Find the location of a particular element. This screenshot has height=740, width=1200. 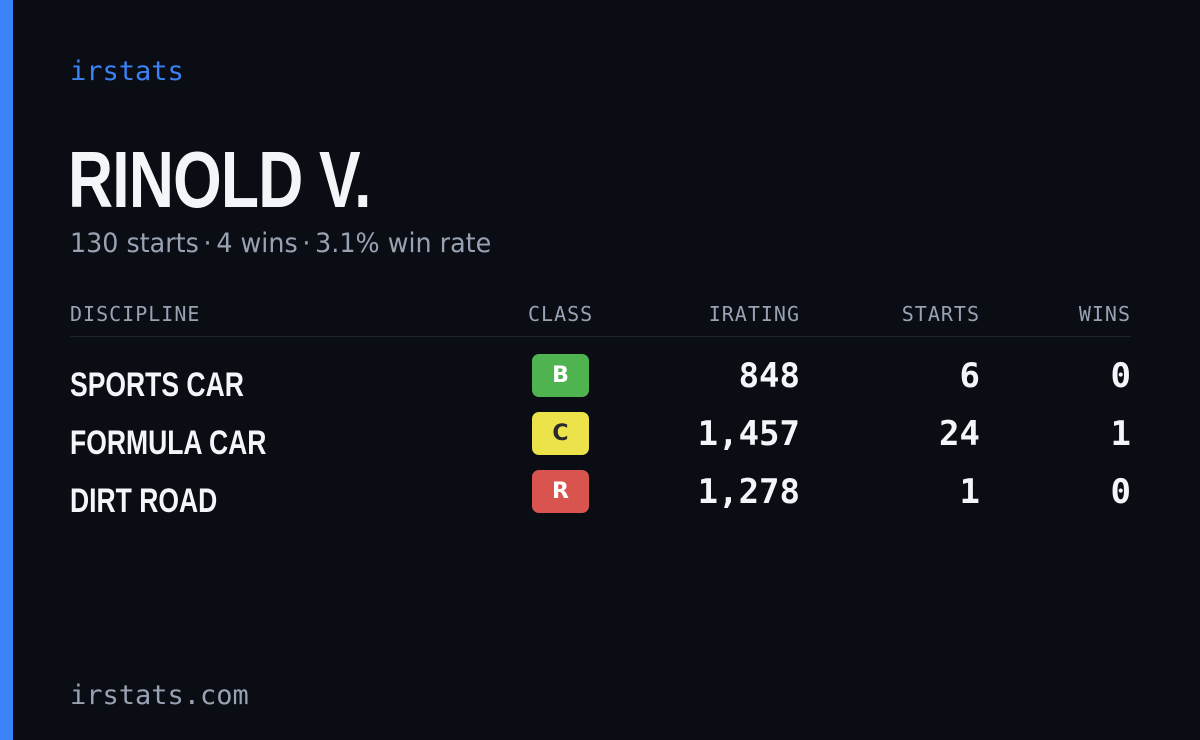

class-badge: B is located at coordinates (560, 375).